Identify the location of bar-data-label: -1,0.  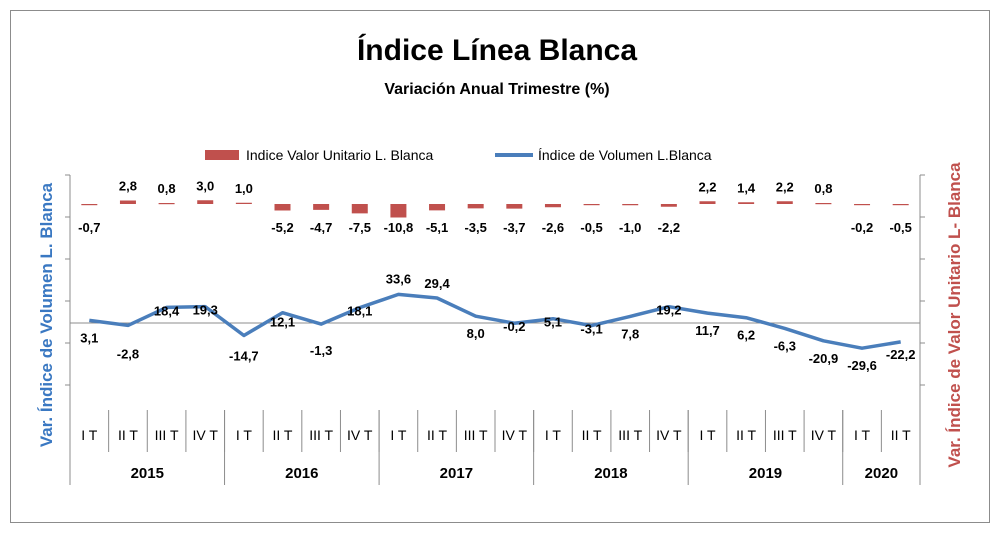
(630, 227).